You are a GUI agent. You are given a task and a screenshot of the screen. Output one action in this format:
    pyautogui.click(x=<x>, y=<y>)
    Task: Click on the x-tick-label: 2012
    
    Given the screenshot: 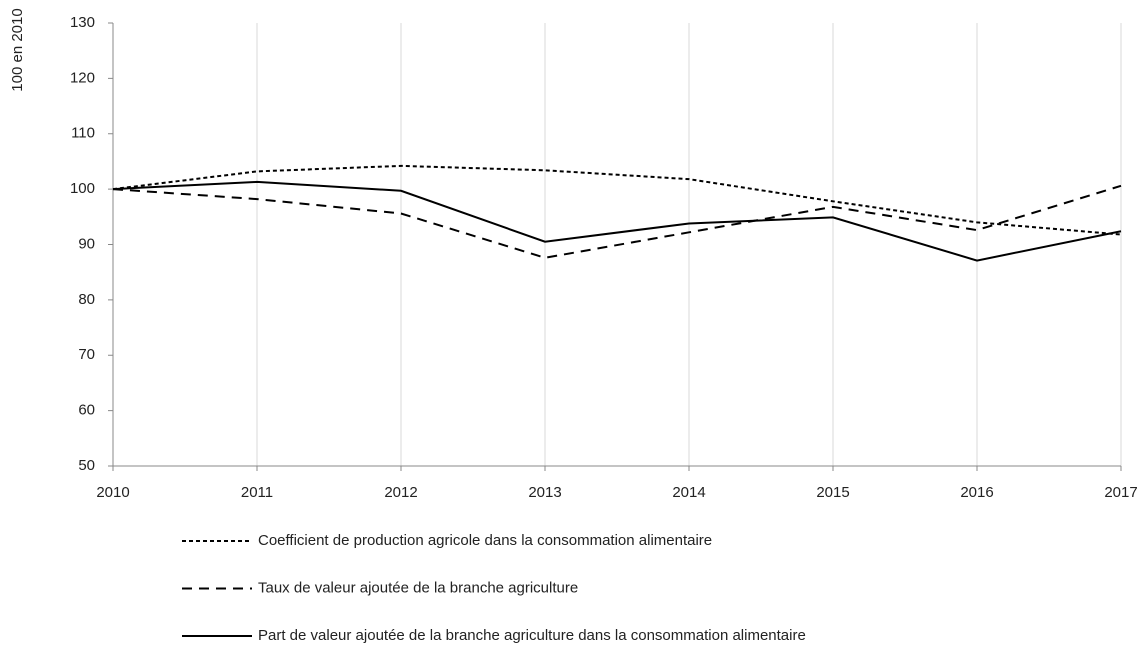 What is the action you would take?
    pyautogui.click(x=400, y=492)
    